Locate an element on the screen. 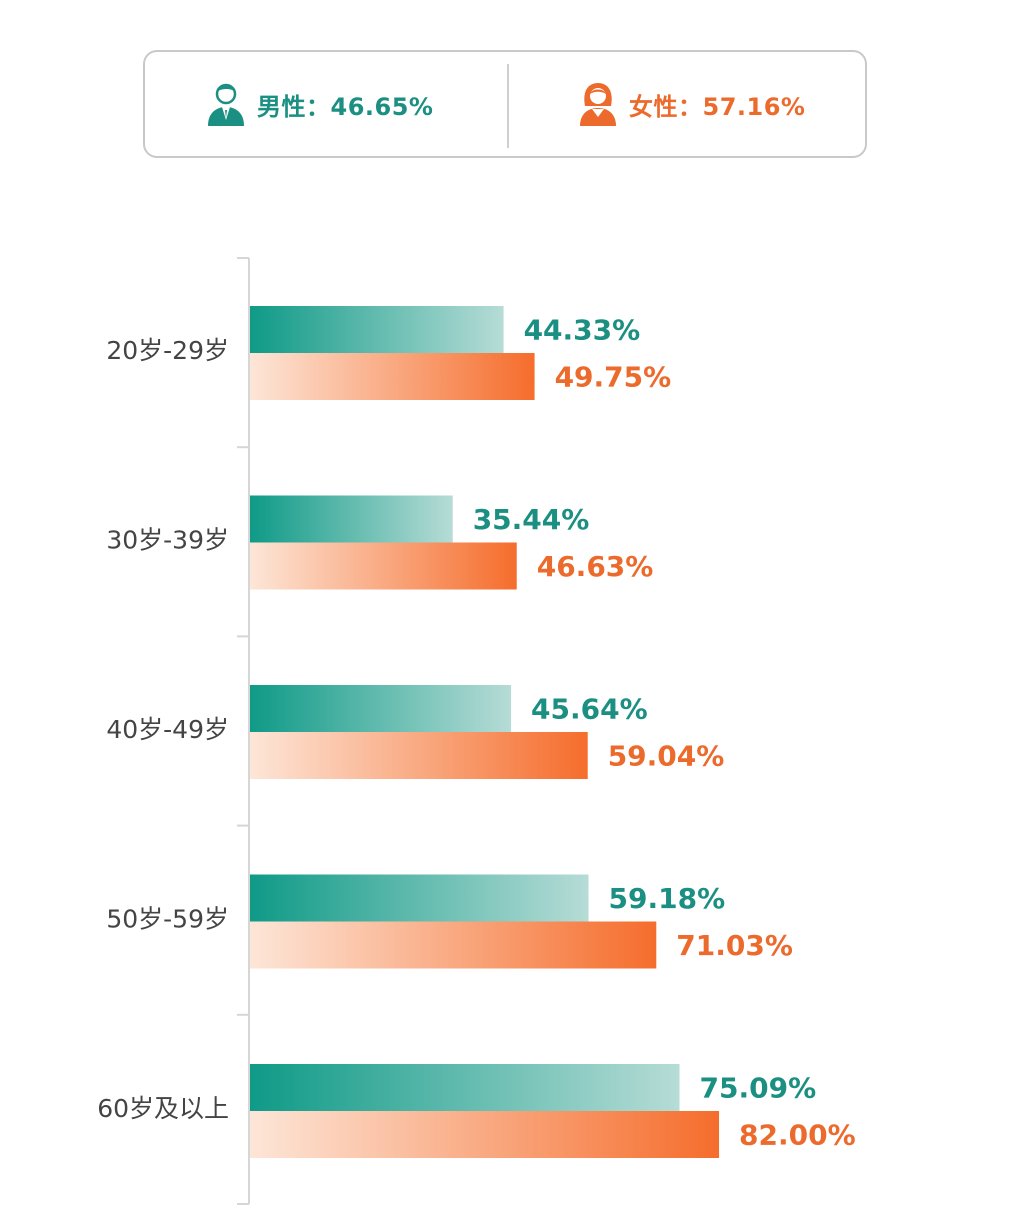 The width and height of the screenshot is (1015, 1224). data-label-female: 46.63% is located at coordinates (595, 566).